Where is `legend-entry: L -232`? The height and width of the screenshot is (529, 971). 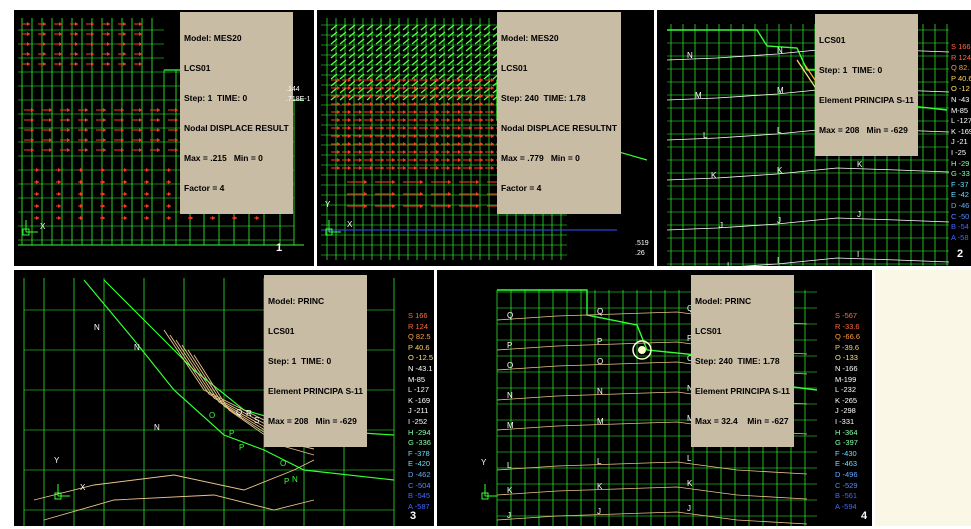 legend-entry: L -232 is located at coordinates (845, 390).